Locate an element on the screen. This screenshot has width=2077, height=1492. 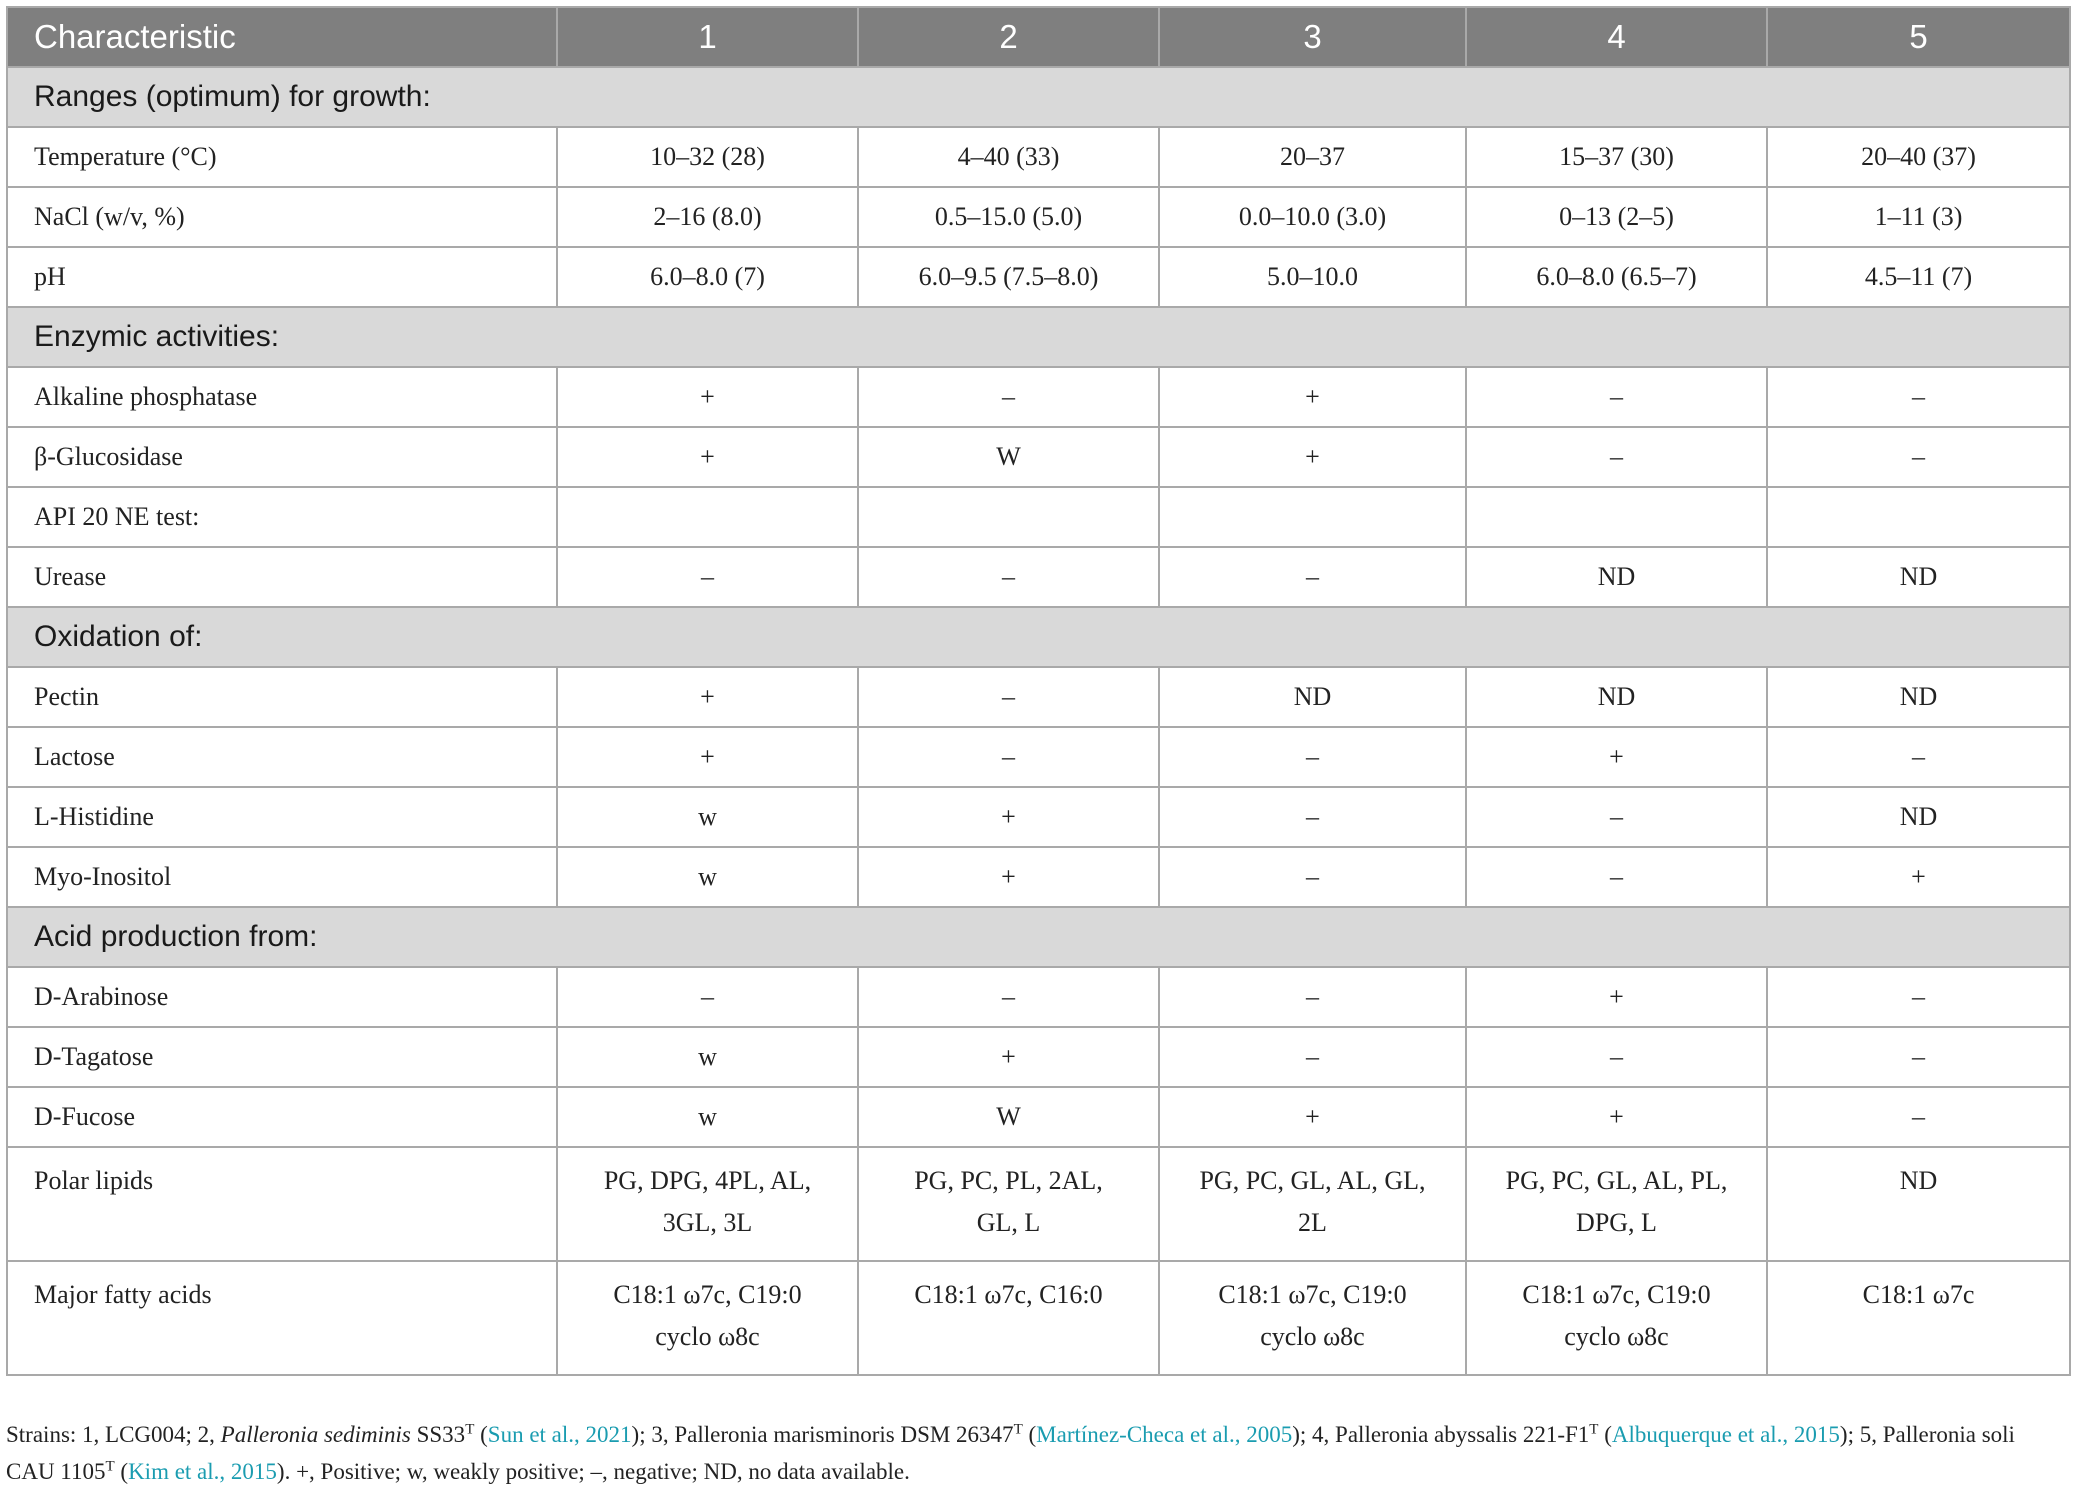
table-cell: W is located at coordinates (1008, 457).